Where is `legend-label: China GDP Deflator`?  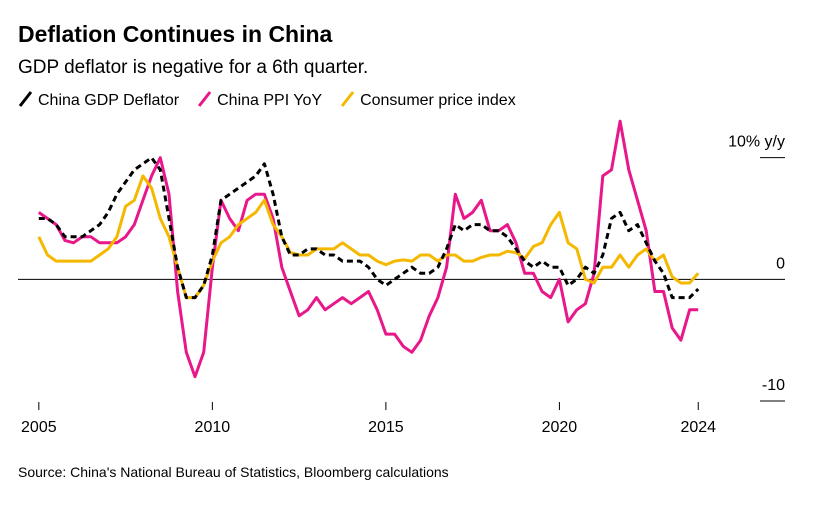
legend-label: China GDP Deflator is located at coordinates (109, 100).